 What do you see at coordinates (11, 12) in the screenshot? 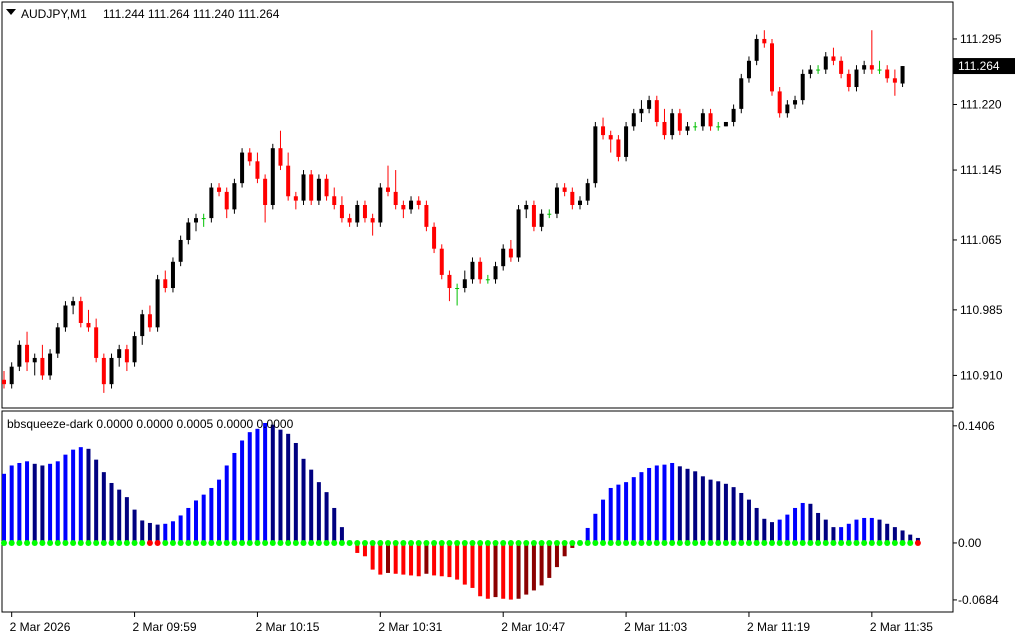
I see `symbol-menu-triangle-icon` at bounding box center [11, 12].